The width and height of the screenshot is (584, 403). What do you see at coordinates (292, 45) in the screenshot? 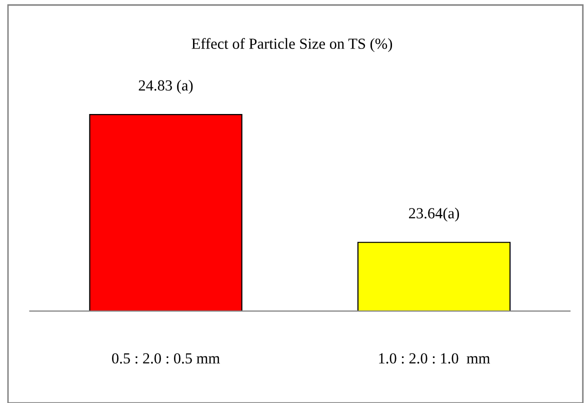
I see `text: Effect of Particle Size on TS (%)` at bounding box center [292, 45].